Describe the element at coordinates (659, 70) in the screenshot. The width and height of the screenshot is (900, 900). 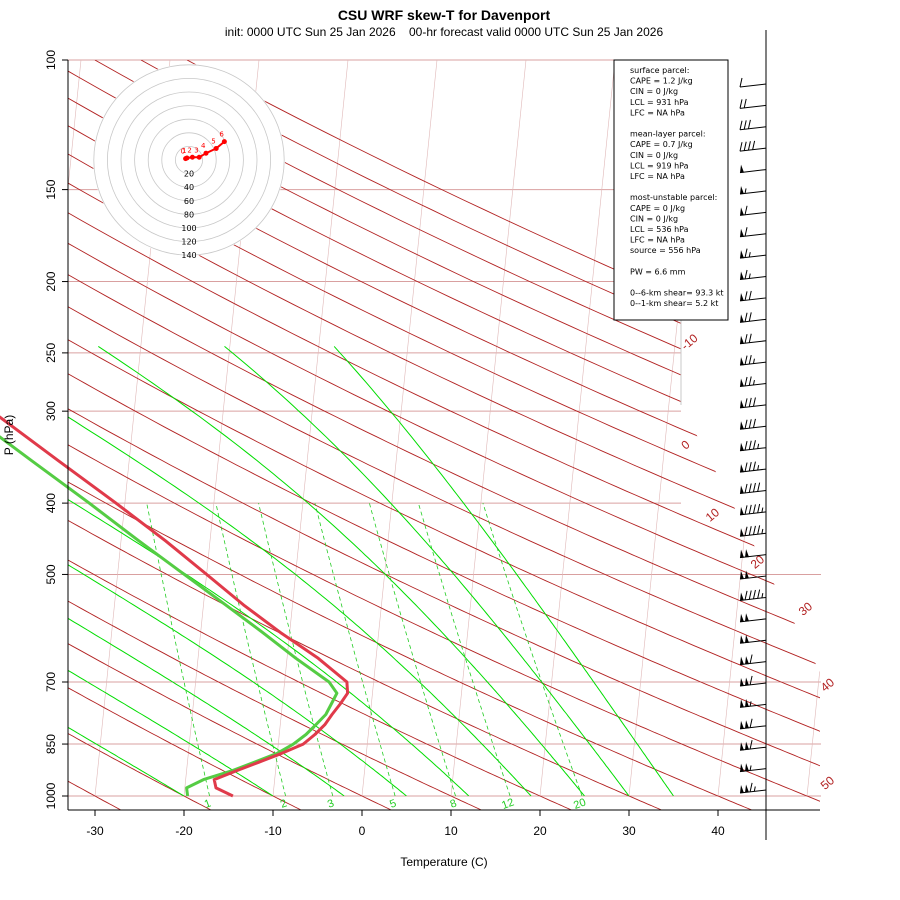
I see `info-line: surface parcel:` at that location.